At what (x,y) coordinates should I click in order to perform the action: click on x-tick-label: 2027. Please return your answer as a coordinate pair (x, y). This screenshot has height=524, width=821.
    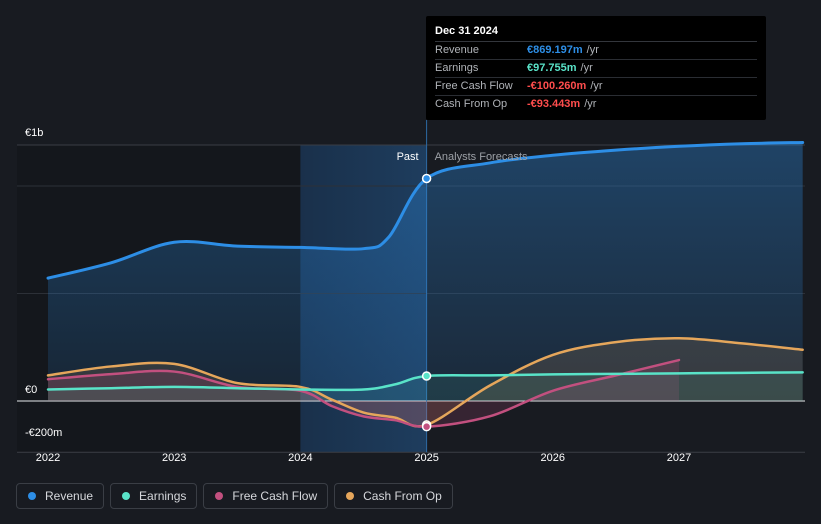
    Looking at the image, I should click on (679, 458).